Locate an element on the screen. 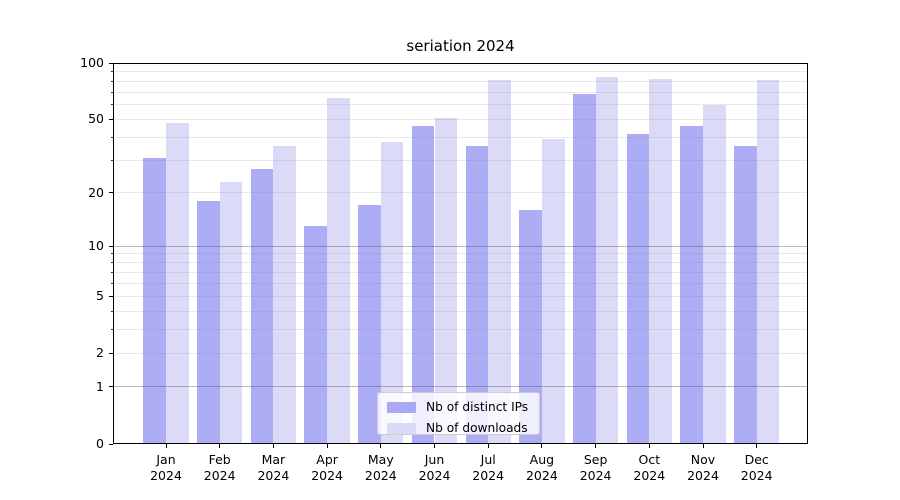 This screenshot has width=900, height=500. bar-distinct-ips-apr is located at coordinates (316, 335).